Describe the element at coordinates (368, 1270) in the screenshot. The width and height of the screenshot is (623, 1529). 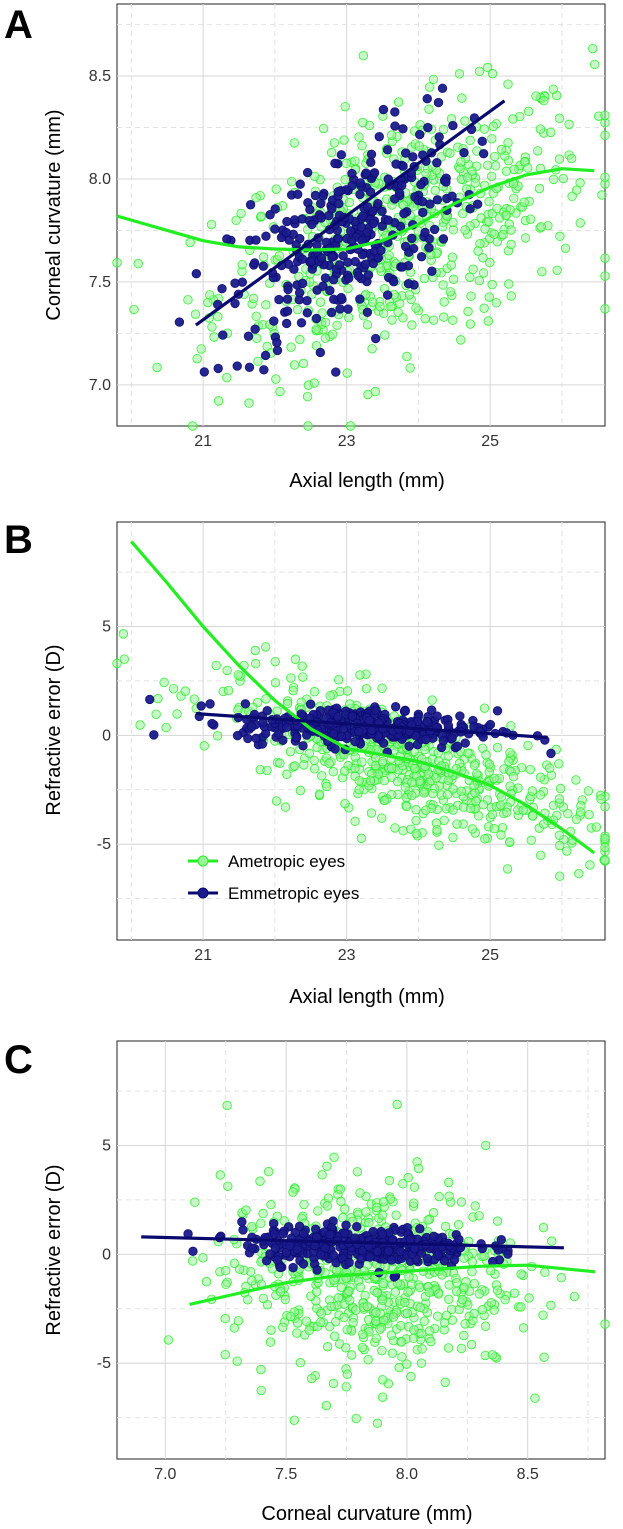
I see `panel-c-fit-lines` at that location.